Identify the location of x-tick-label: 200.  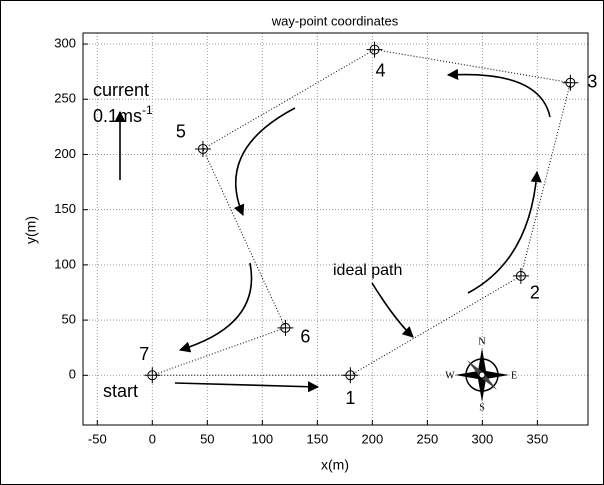
(373, 438).